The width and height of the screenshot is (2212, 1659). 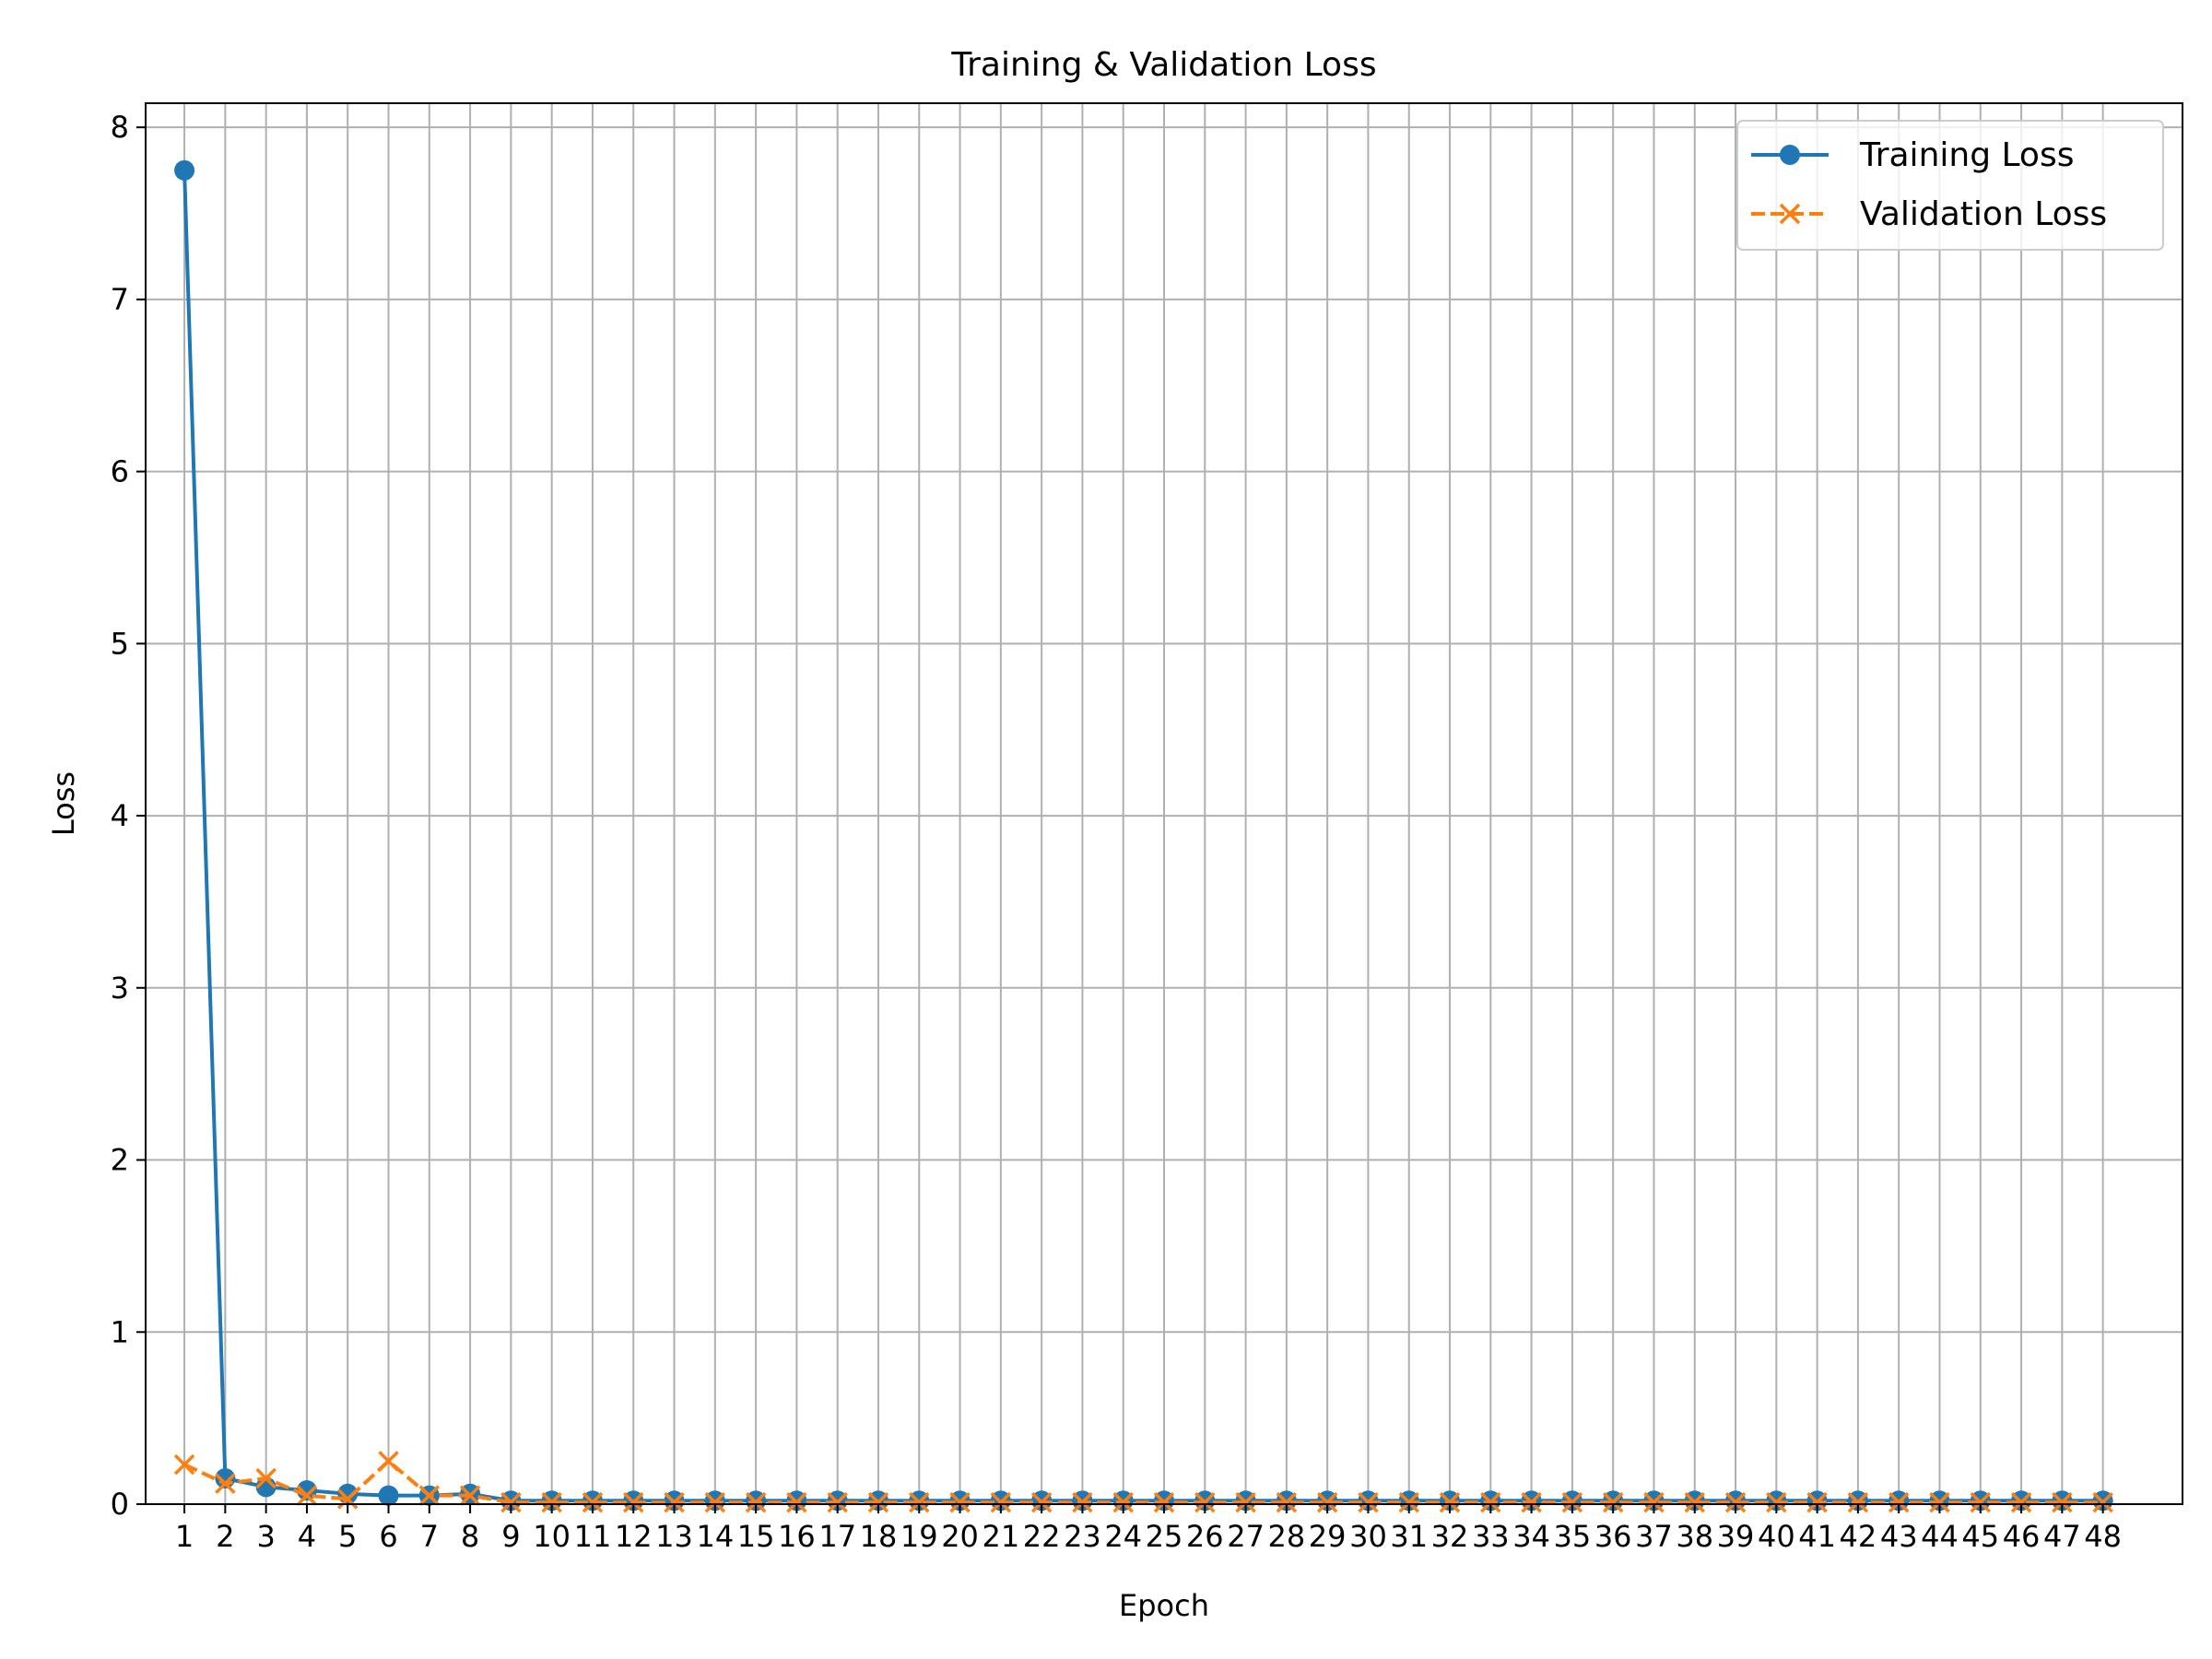 What do you see at coordinates (1205, 1536) in the screenshot?
I see `x-tick-label: 26` at bounding box center [1205, 1536].